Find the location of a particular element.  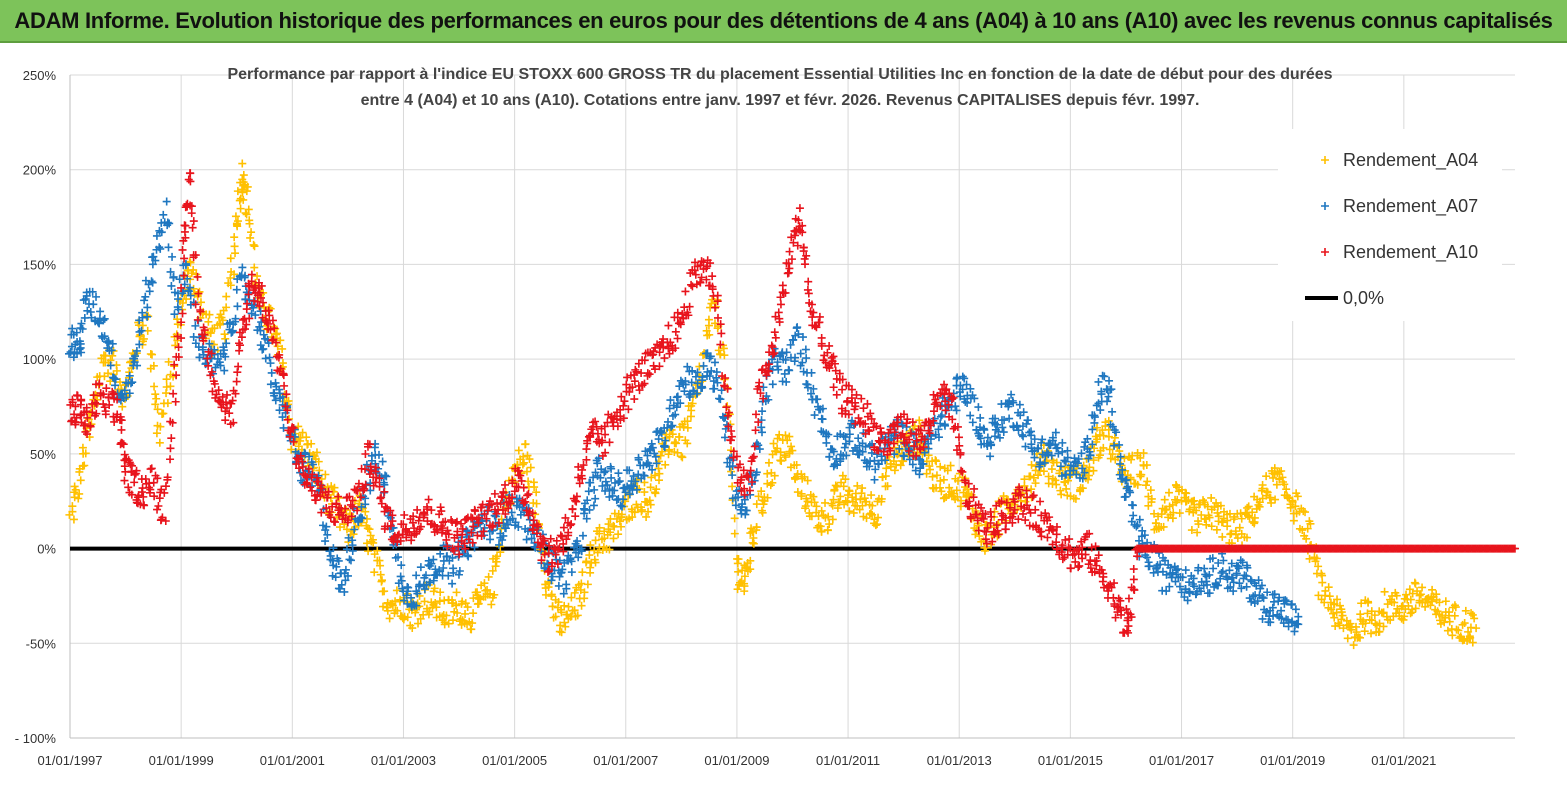

x-tick-label: 01/01/2015 is located at coordinates (1070, 760).